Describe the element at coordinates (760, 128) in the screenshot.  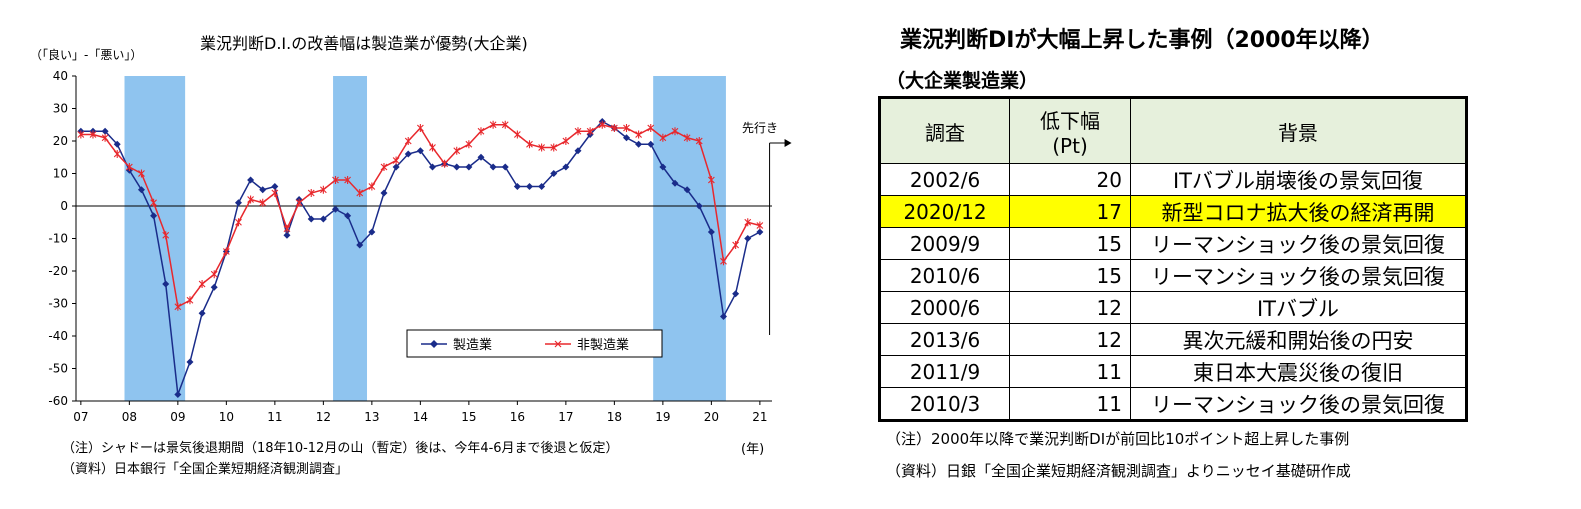
I see `forecast-annotation: 先行き` at that location.